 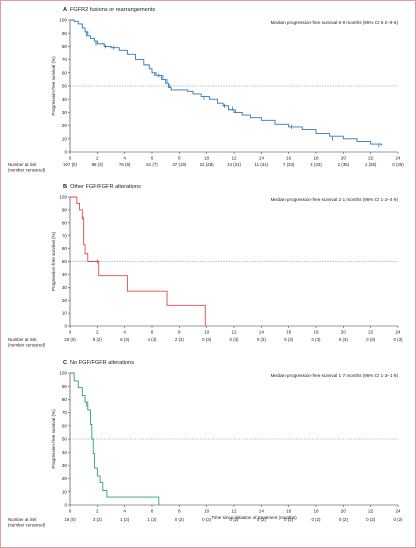 What do you see at coordinates (125, 339) in the screenshot?
I see `panel-b-risk-value: 6 (3)` at bounding box center [125, 339].